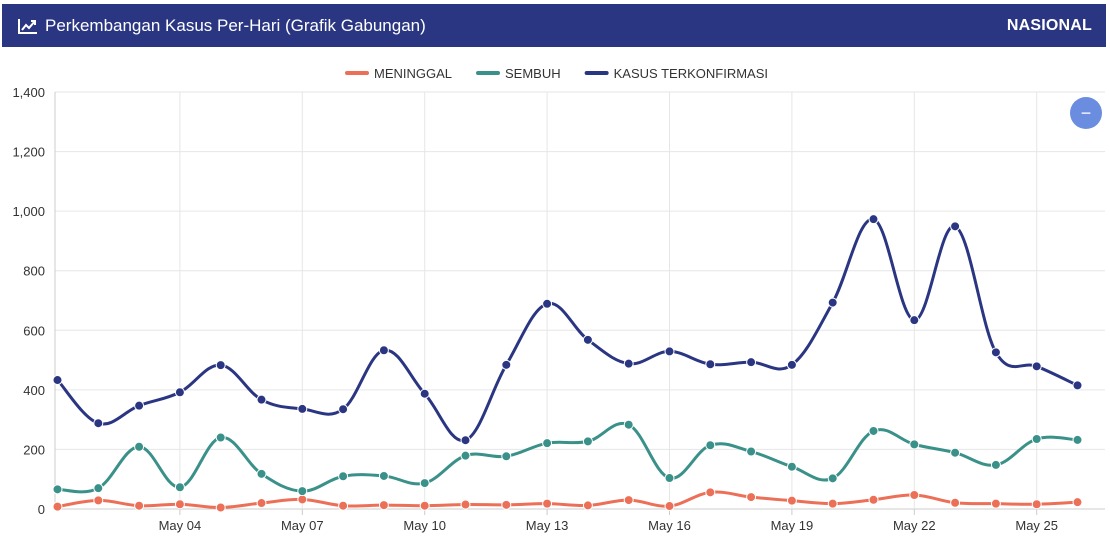 The image size is (1110, 552). I want to click on y-tick-label: 1,000, so click(28, 211).